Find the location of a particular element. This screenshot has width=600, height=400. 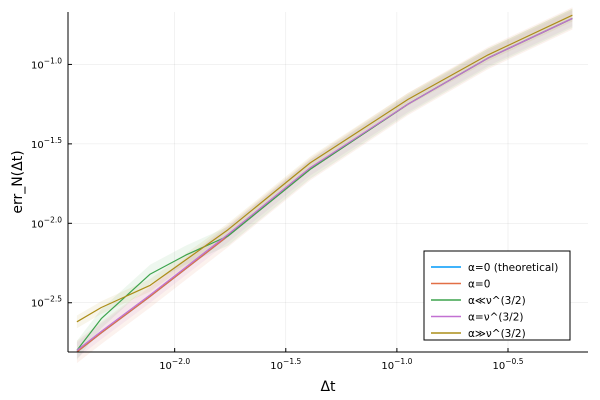

x-tick-label: 10−1.5 is located at coordinates (285, 364).